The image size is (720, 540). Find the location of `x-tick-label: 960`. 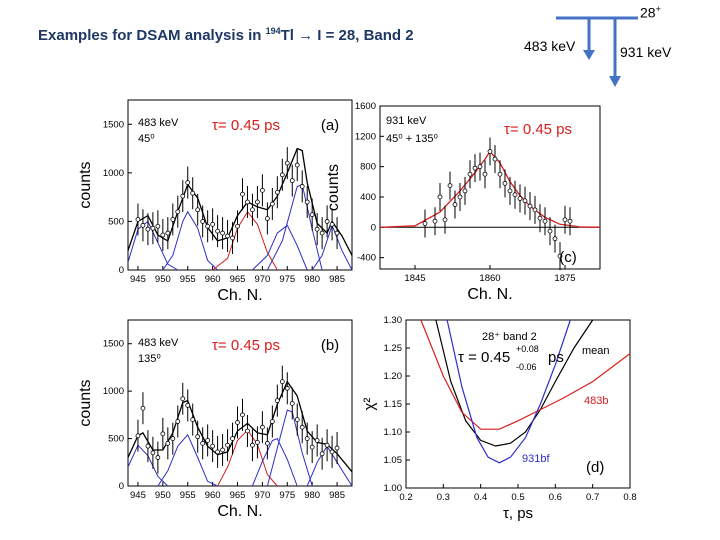

x-tick-label: 960 is located at coordinates (213, 279).